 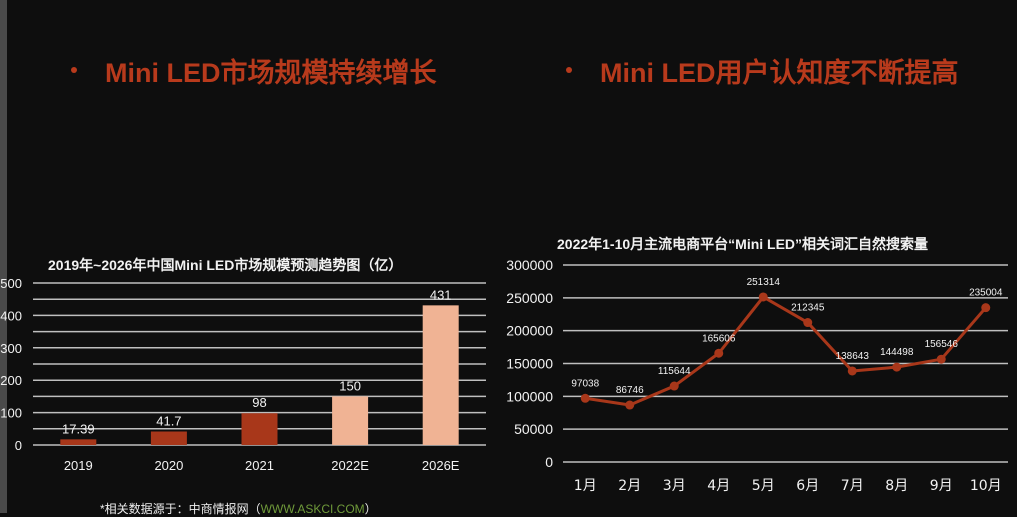 What do you see at coordinates (853, 356) in the screenshot?
I see `point-value-label: 138643` at bounding box center [853, 356].